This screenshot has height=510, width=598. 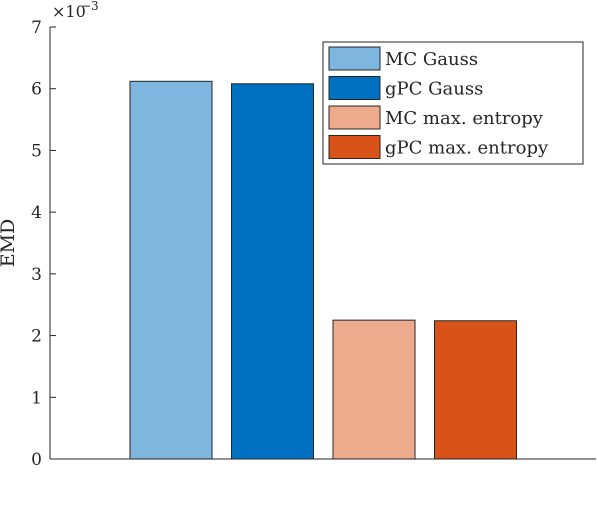 I want to click on y-tick-label: 3, so click(x=36, y=275).